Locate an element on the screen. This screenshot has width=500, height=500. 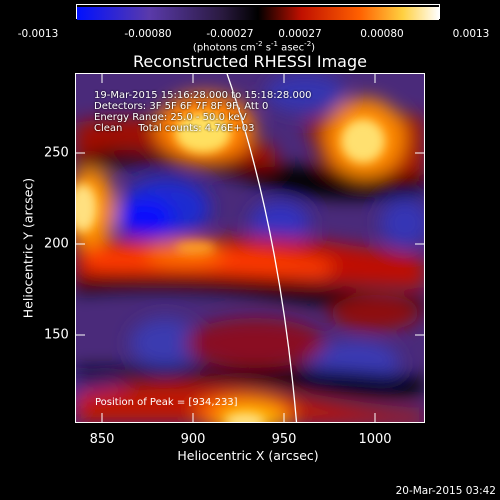
colorbar-gradient is located at coordinates (258, 13).